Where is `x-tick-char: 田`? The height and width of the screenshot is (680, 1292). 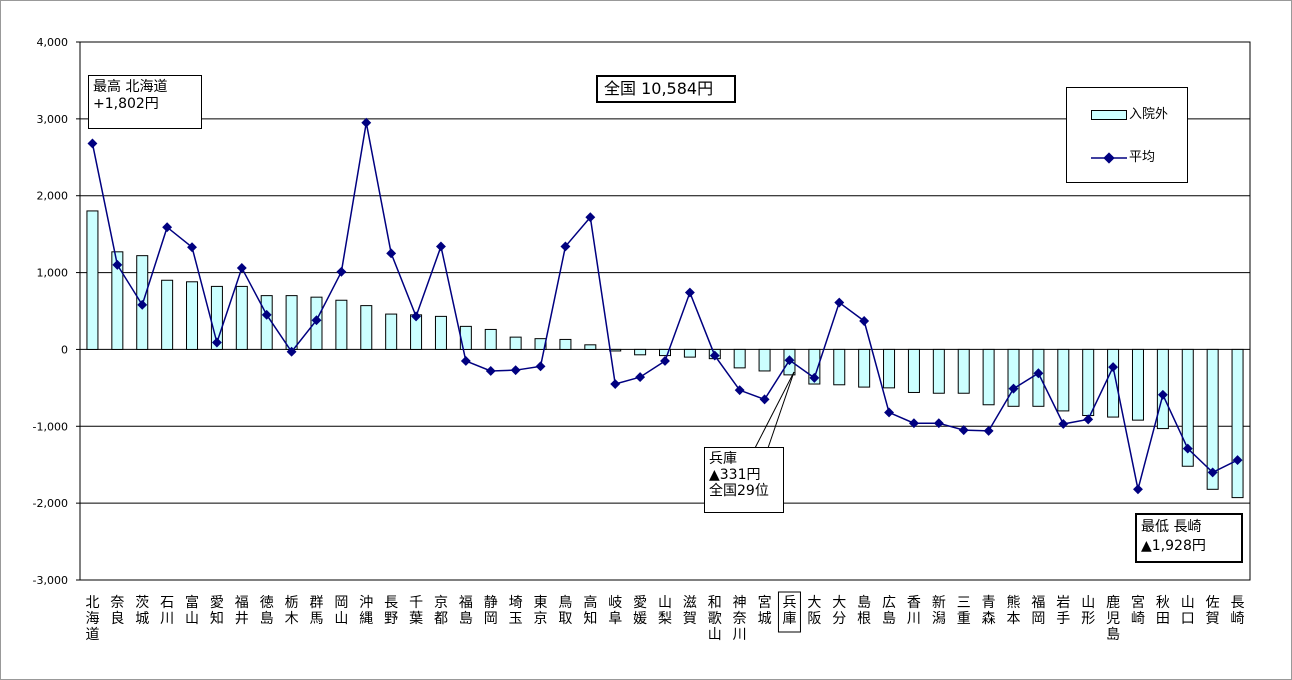 x-tick-char: 田 is located at coordinates (1163, 619).